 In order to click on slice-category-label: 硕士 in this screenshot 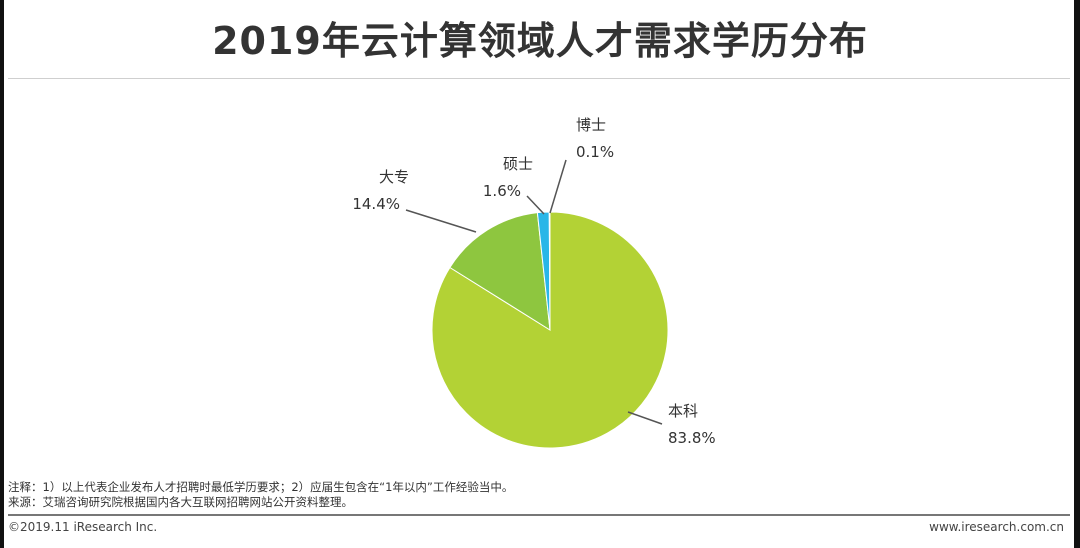, I will do `click(518, 164)`.